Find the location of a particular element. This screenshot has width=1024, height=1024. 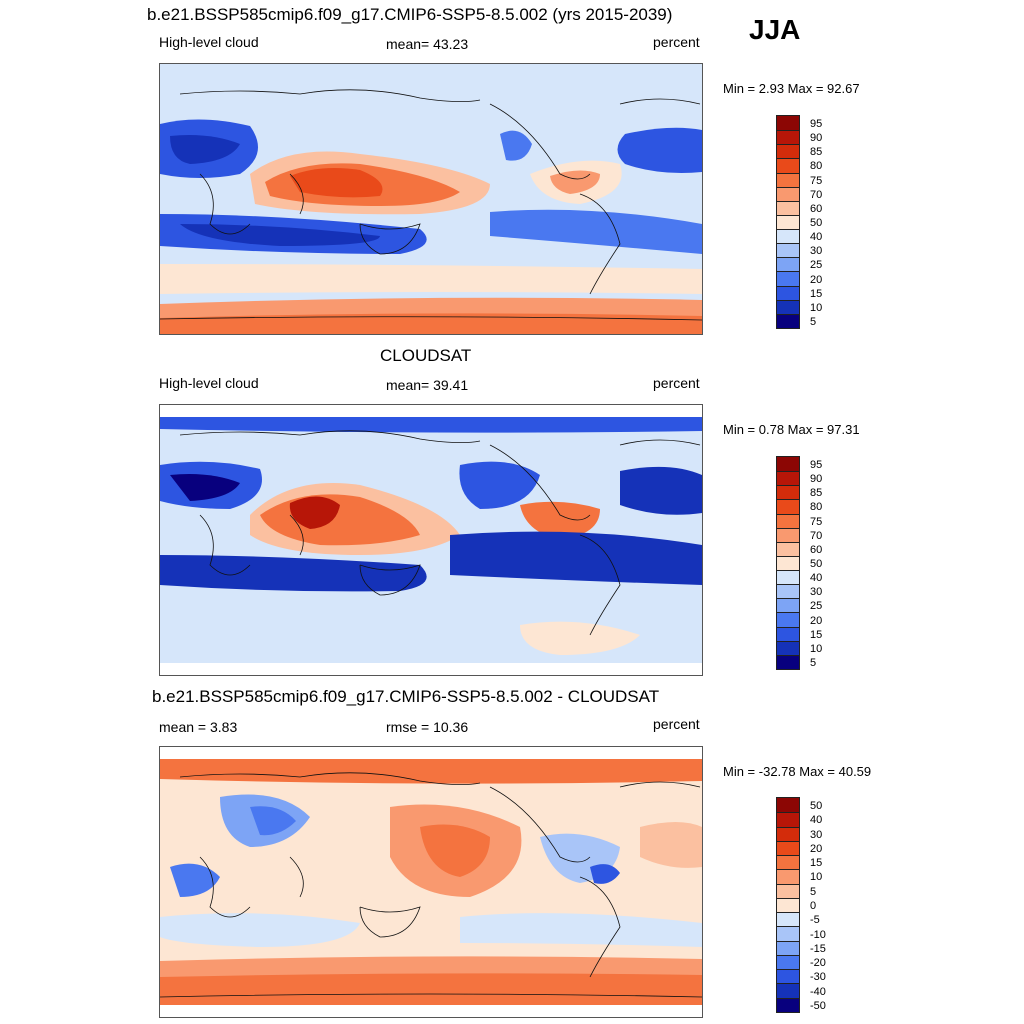

colorbar-tick-label: 75 is located at coordinates (816, 180).